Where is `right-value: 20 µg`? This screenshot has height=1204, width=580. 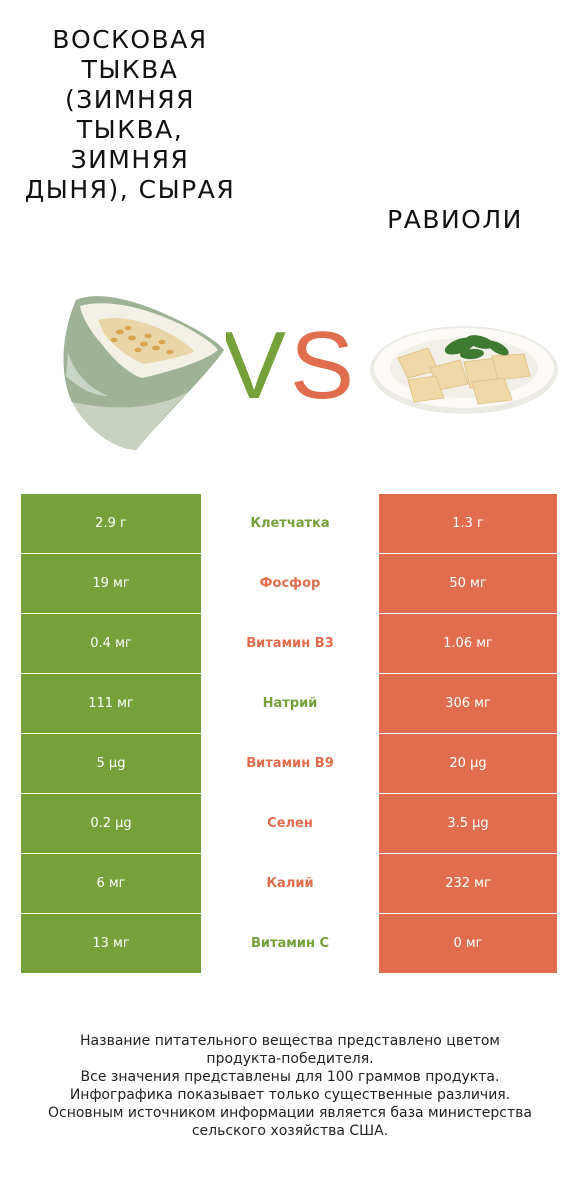
right-value: 20 µg is located at coordinates (468, 763).